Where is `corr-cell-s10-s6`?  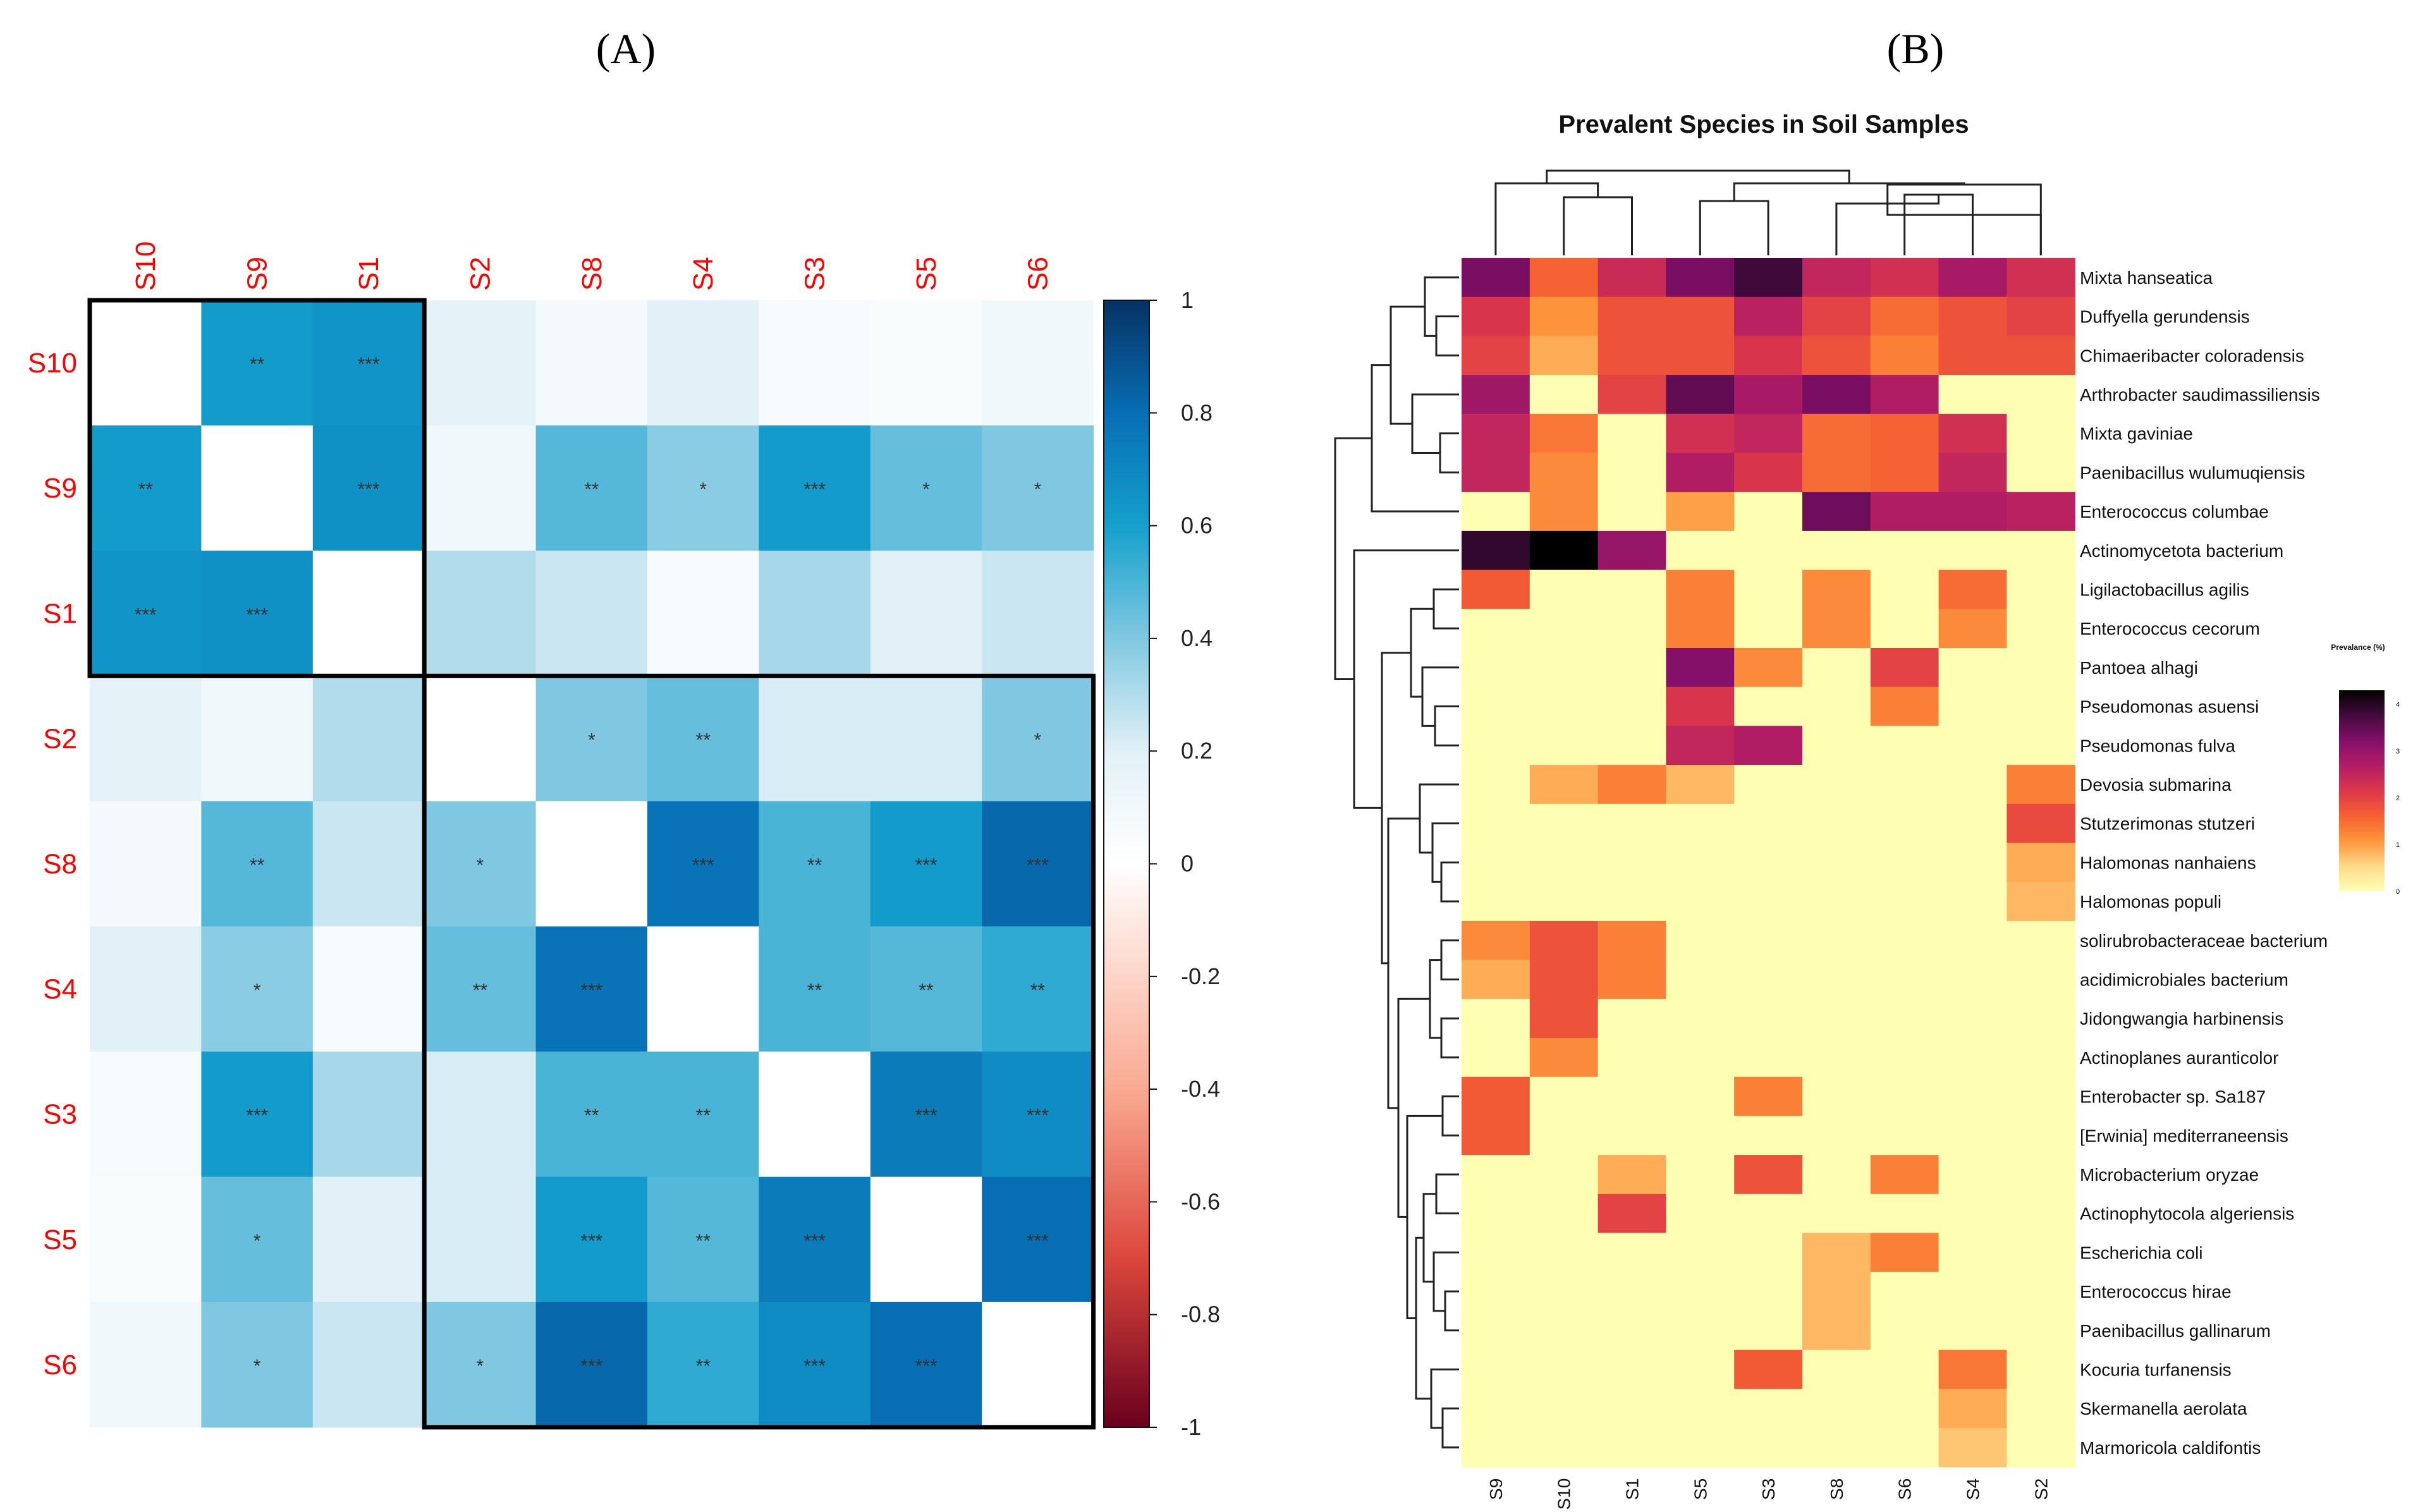 corr-cell-s10-s6 is located at coordinates (1038, 363).